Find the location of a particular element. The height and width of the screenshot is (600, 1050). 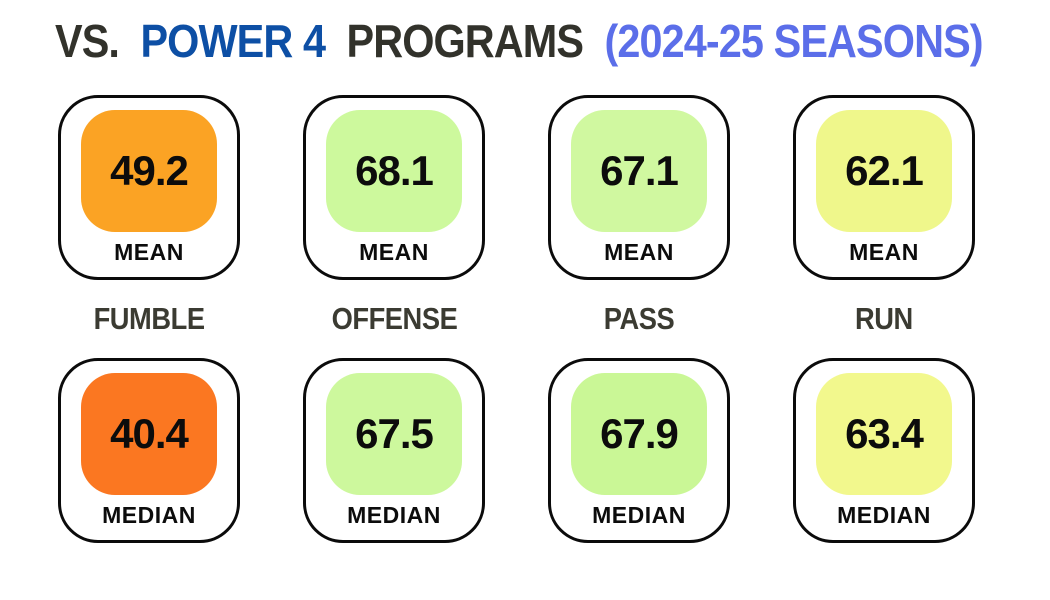

stat-card-run-median: 63.4 MEDIAN is located at coordinates (884, 450).